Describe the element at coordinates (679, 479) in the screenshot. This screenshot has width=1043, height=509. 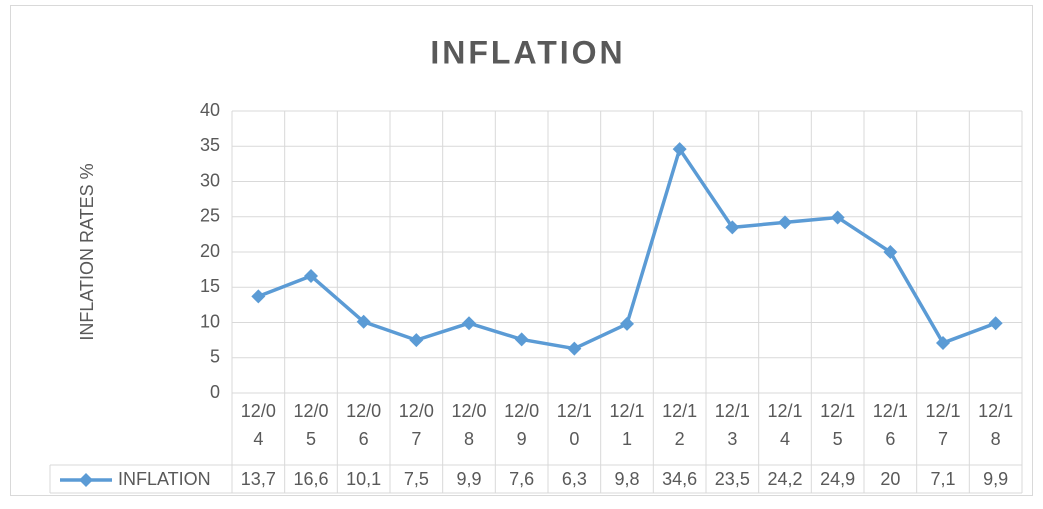
I see `table-value: 34,6` at that location.